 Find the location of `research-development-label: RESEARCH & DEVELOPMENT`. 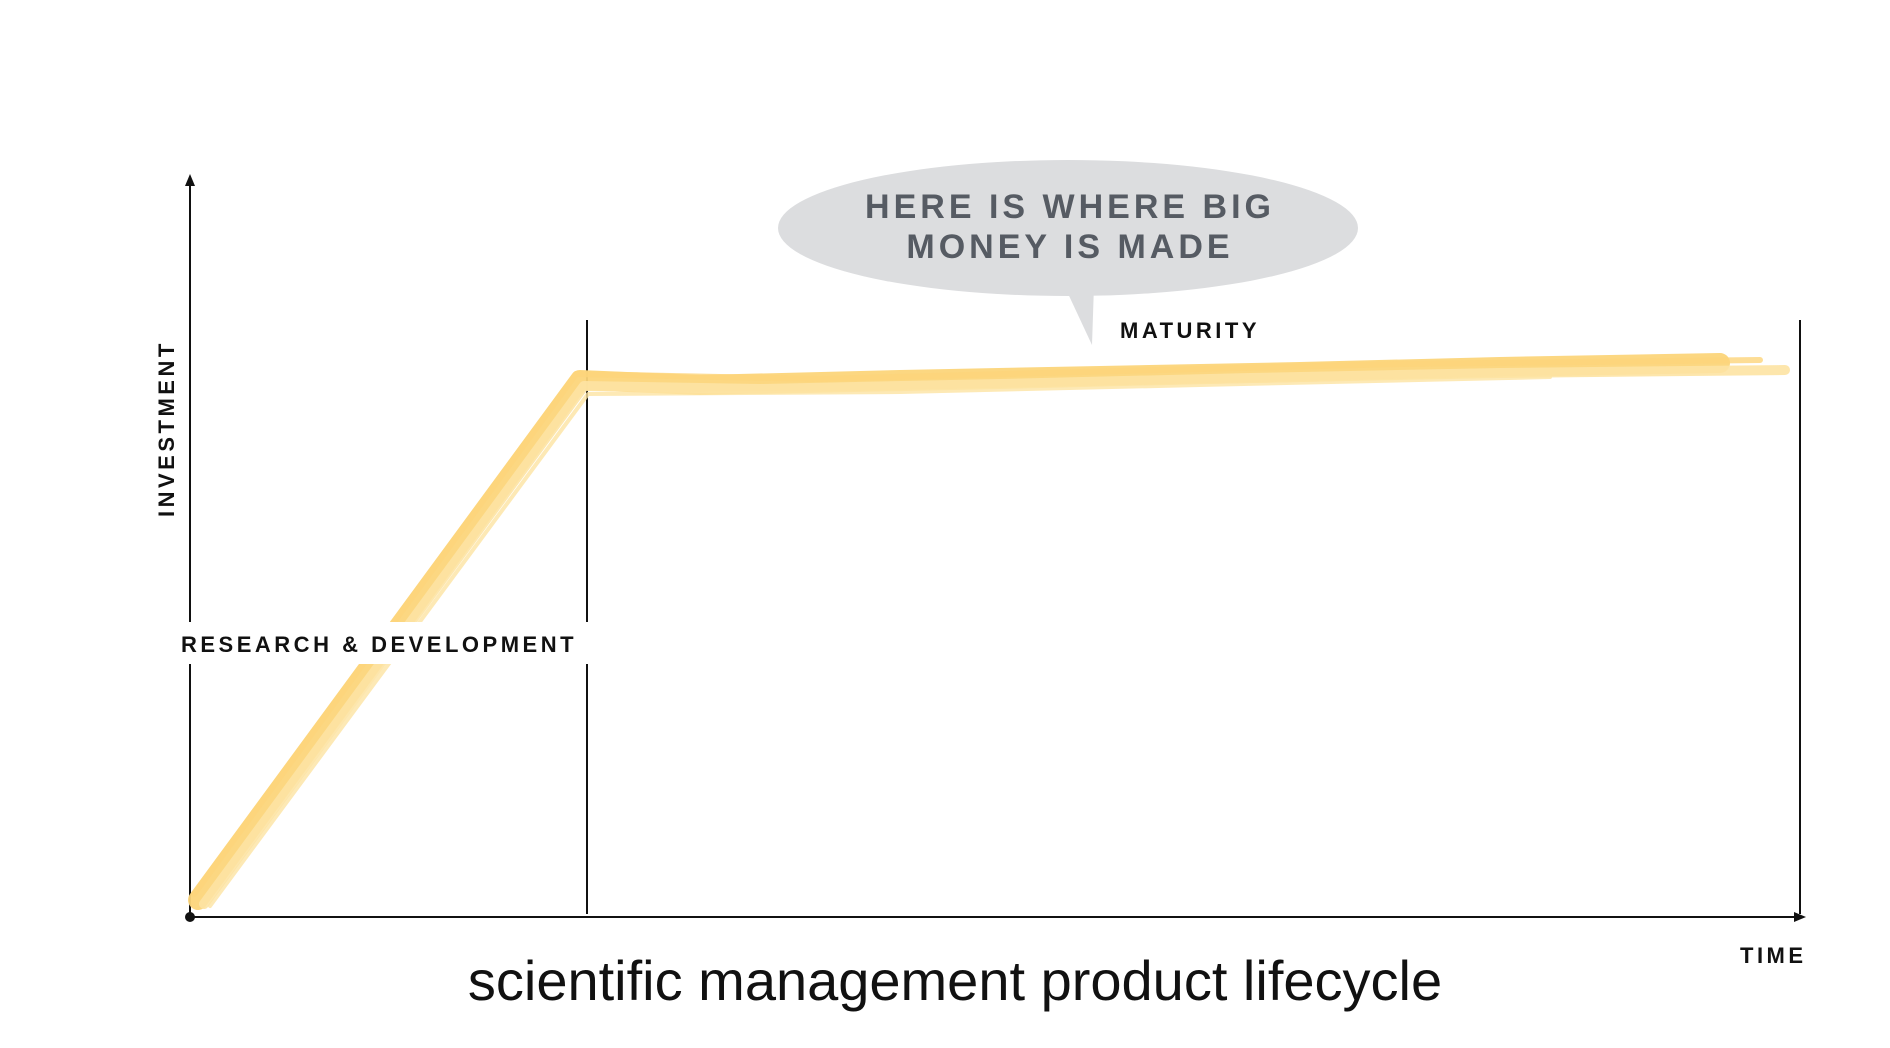

research-development-label: RESEARCH & DEVELOPMENT is located at coordinates (379, 644).